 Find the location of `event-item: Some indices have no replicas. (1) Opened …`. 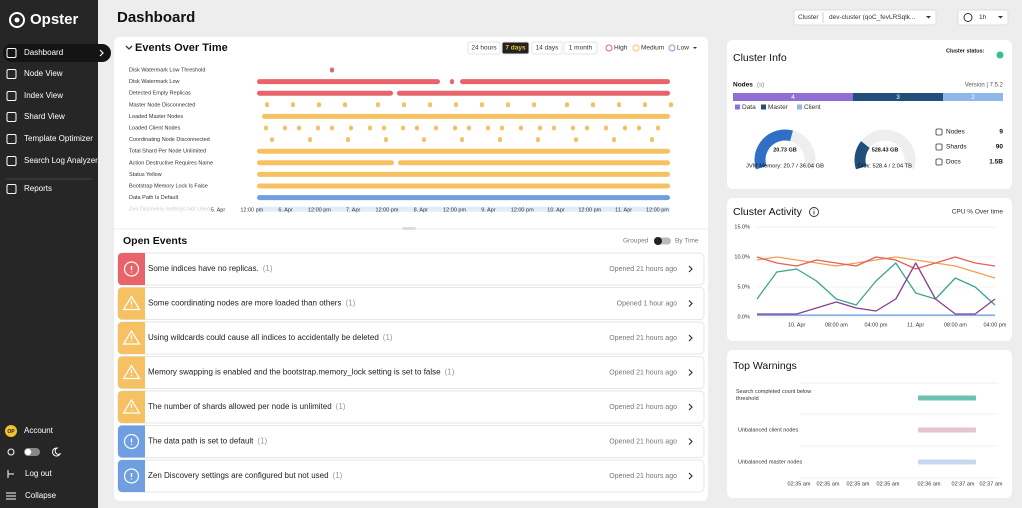

event-item: Some indices have no replicas. (1) Opened … is located at coordinates (411, 269).